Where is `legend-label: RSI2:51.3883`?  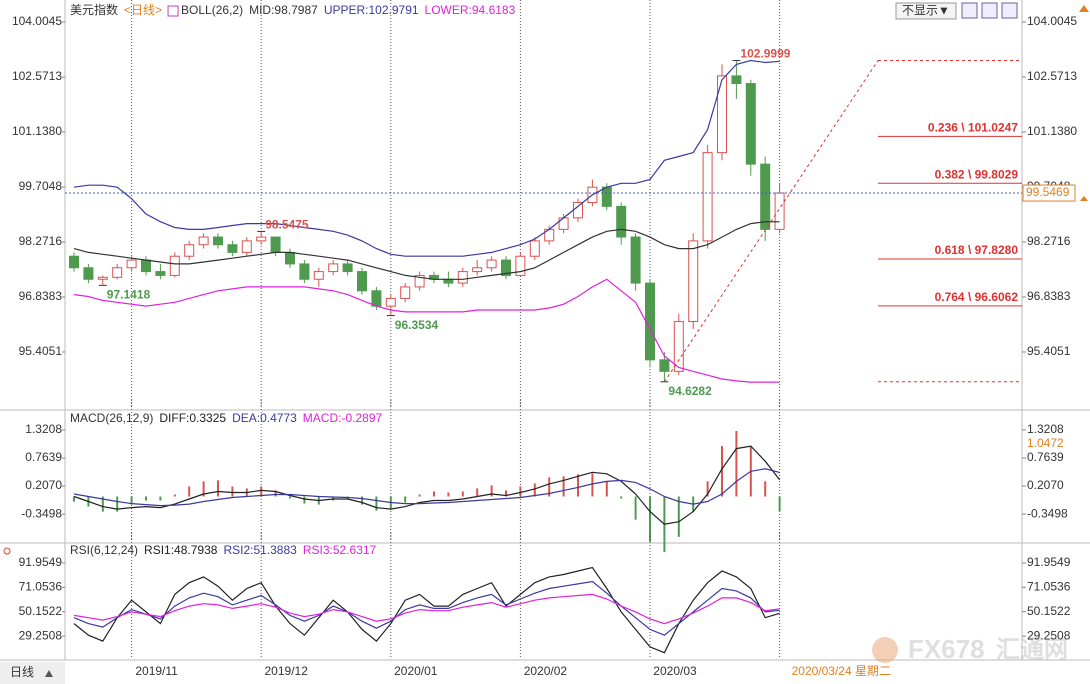 legend-label: RSI2:51.3883 is located at coordinates (260, 550).